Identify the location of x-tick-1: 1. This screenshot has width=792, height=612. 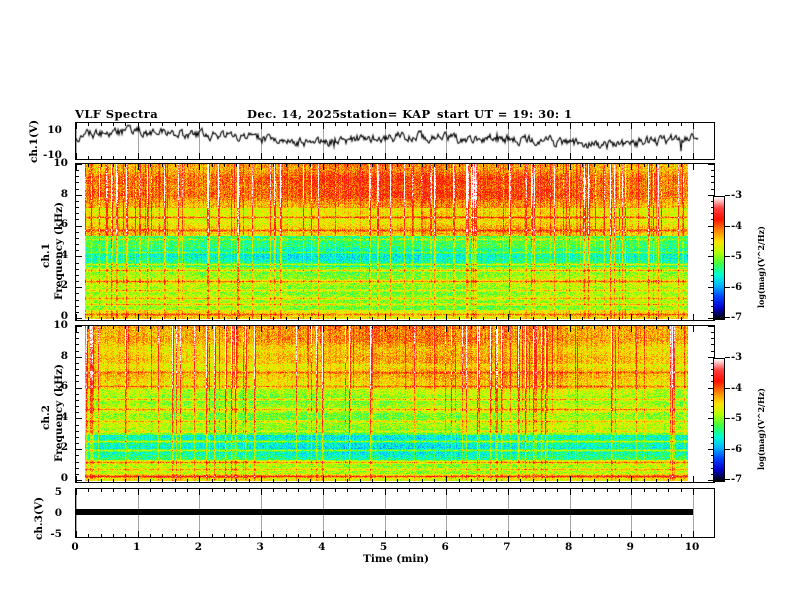
(137, 547).